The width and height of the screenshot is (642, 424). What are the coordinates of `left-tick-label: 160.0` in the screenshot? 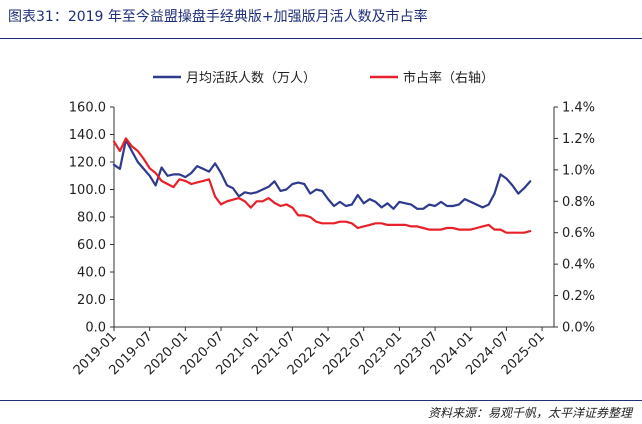 It's located at (87, 108).